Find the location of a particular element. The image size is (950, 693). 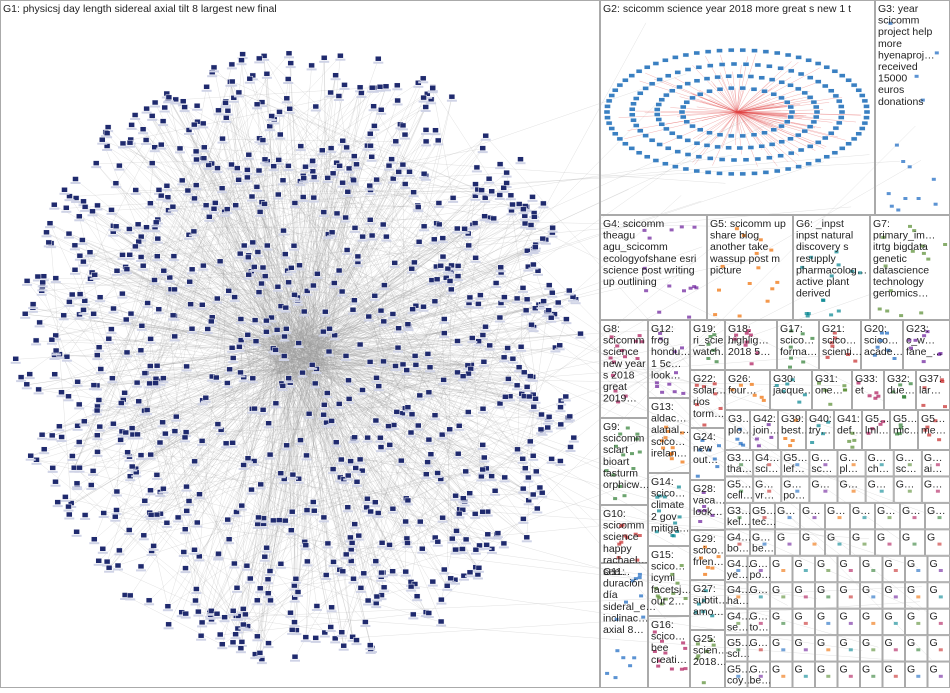

group-label: G12: is located at coordinates (662, 329).